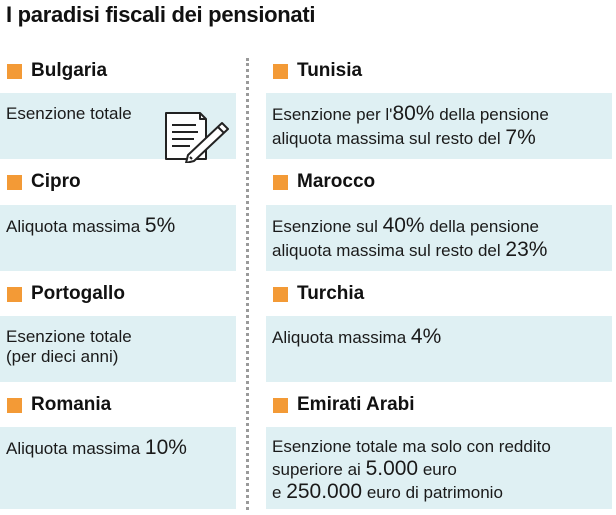 The height and width of the screenshot is (515, 616). I want to click on country-header-romania: Romania, so click(118, 405).